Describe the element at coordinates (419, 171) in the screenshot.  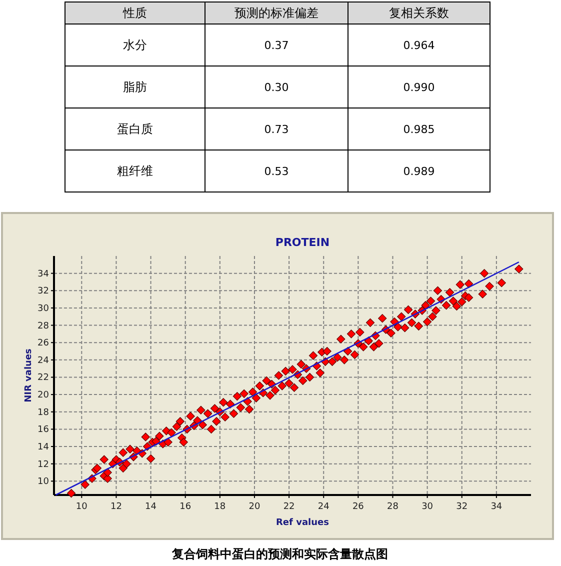
I see `data-label: 0.989` at that location.